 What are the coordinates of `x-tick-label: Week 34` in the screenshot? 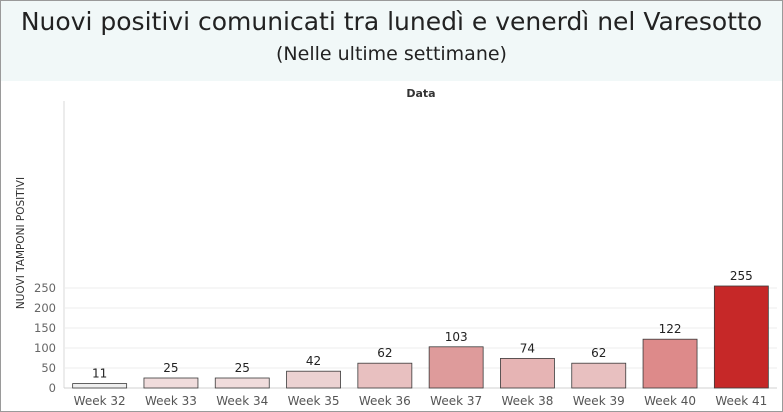 It's located at (242, 401).